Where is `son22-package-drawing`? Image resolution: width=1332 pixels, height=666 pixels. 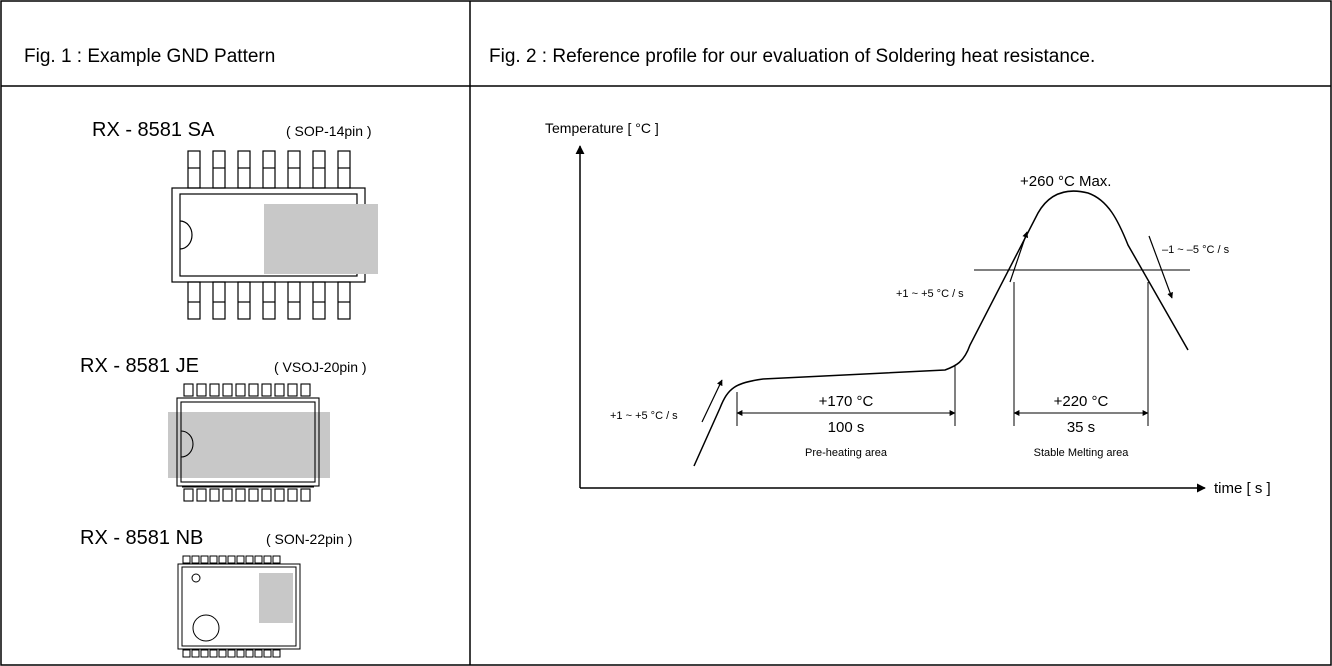 son22-package-drawing is located at coordinates (239, 606).